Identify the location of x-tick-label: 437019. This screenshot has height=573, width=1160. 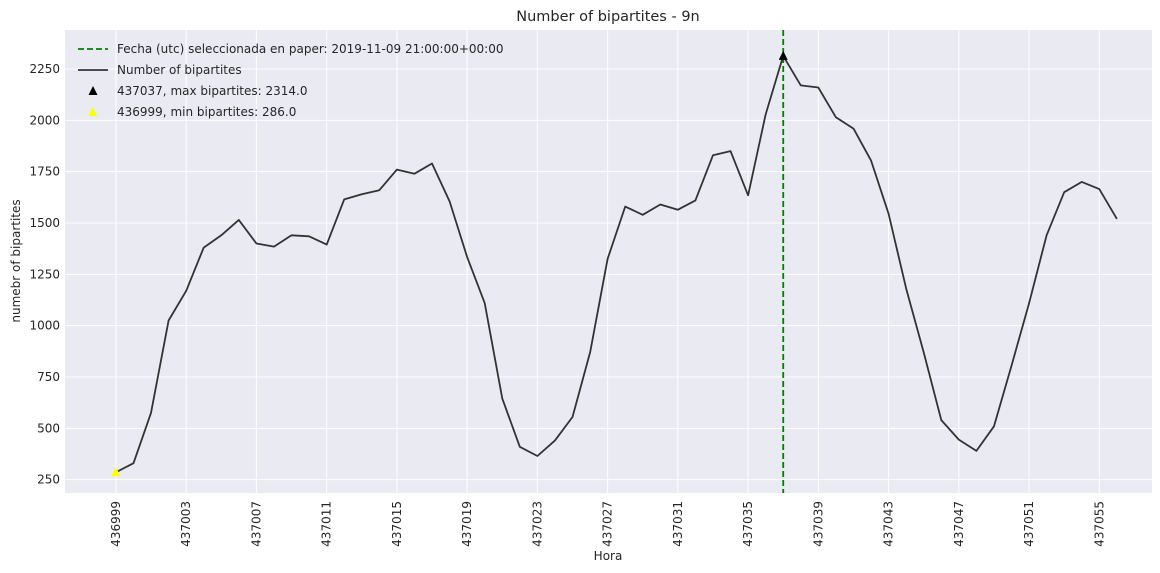
(467, 524).